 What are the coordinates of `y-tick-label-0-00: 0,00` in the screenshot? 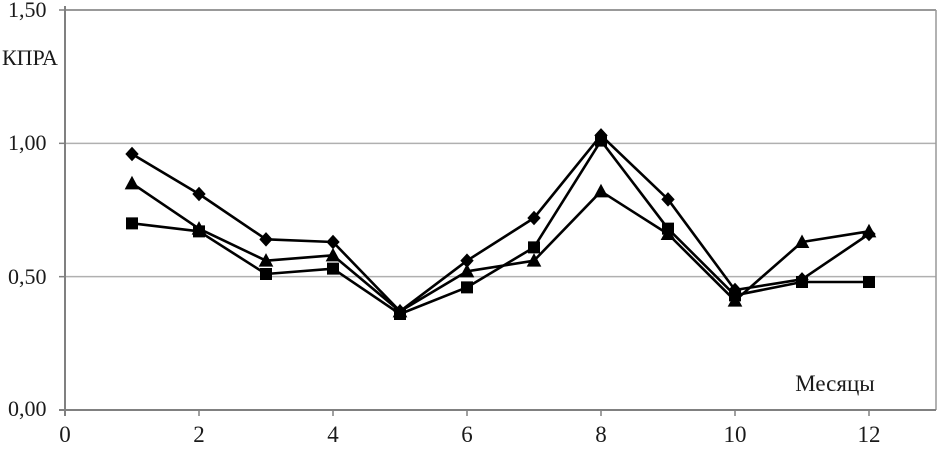 It's located at (27, 408).